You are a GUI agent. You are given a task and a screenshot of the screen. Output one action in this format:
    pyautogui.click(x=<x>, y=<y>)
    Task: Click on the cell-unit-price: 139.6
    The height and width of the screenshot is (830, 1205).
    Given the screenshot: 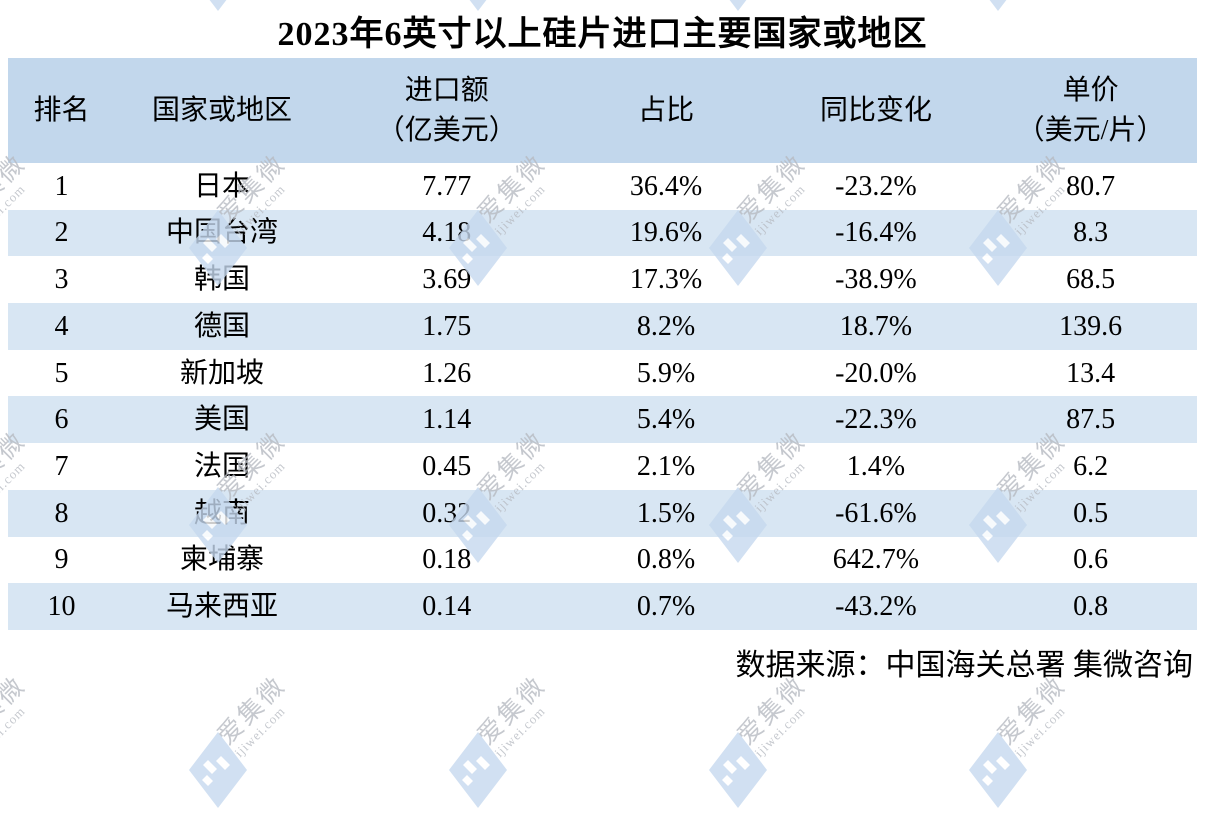 What is the action you would take?
    pyautogui.click(x=1090, y=326)
    